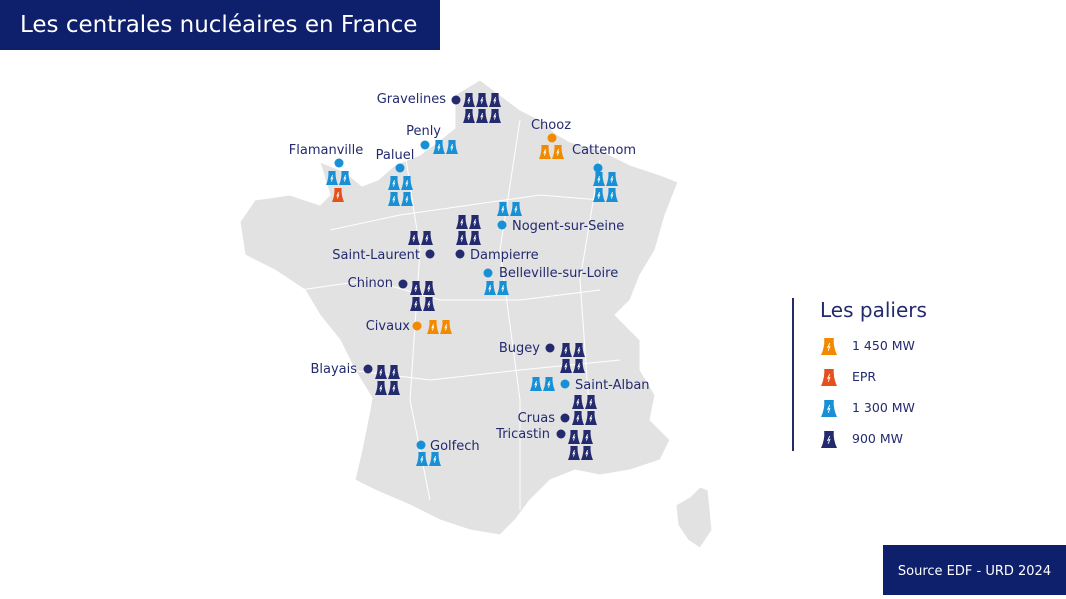 The height and width of the screenshot is (599, 1066). I want to click on plant-saint-laurent: Saint-Laurent, so click(383, 247).